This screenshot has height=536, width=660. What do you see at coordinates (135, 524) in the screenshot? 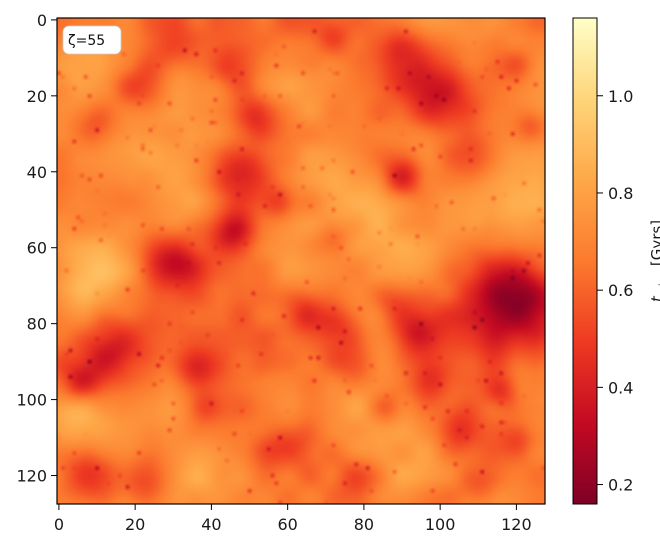
I see `x-tick-label: 20` at bounding box center [135, 524].